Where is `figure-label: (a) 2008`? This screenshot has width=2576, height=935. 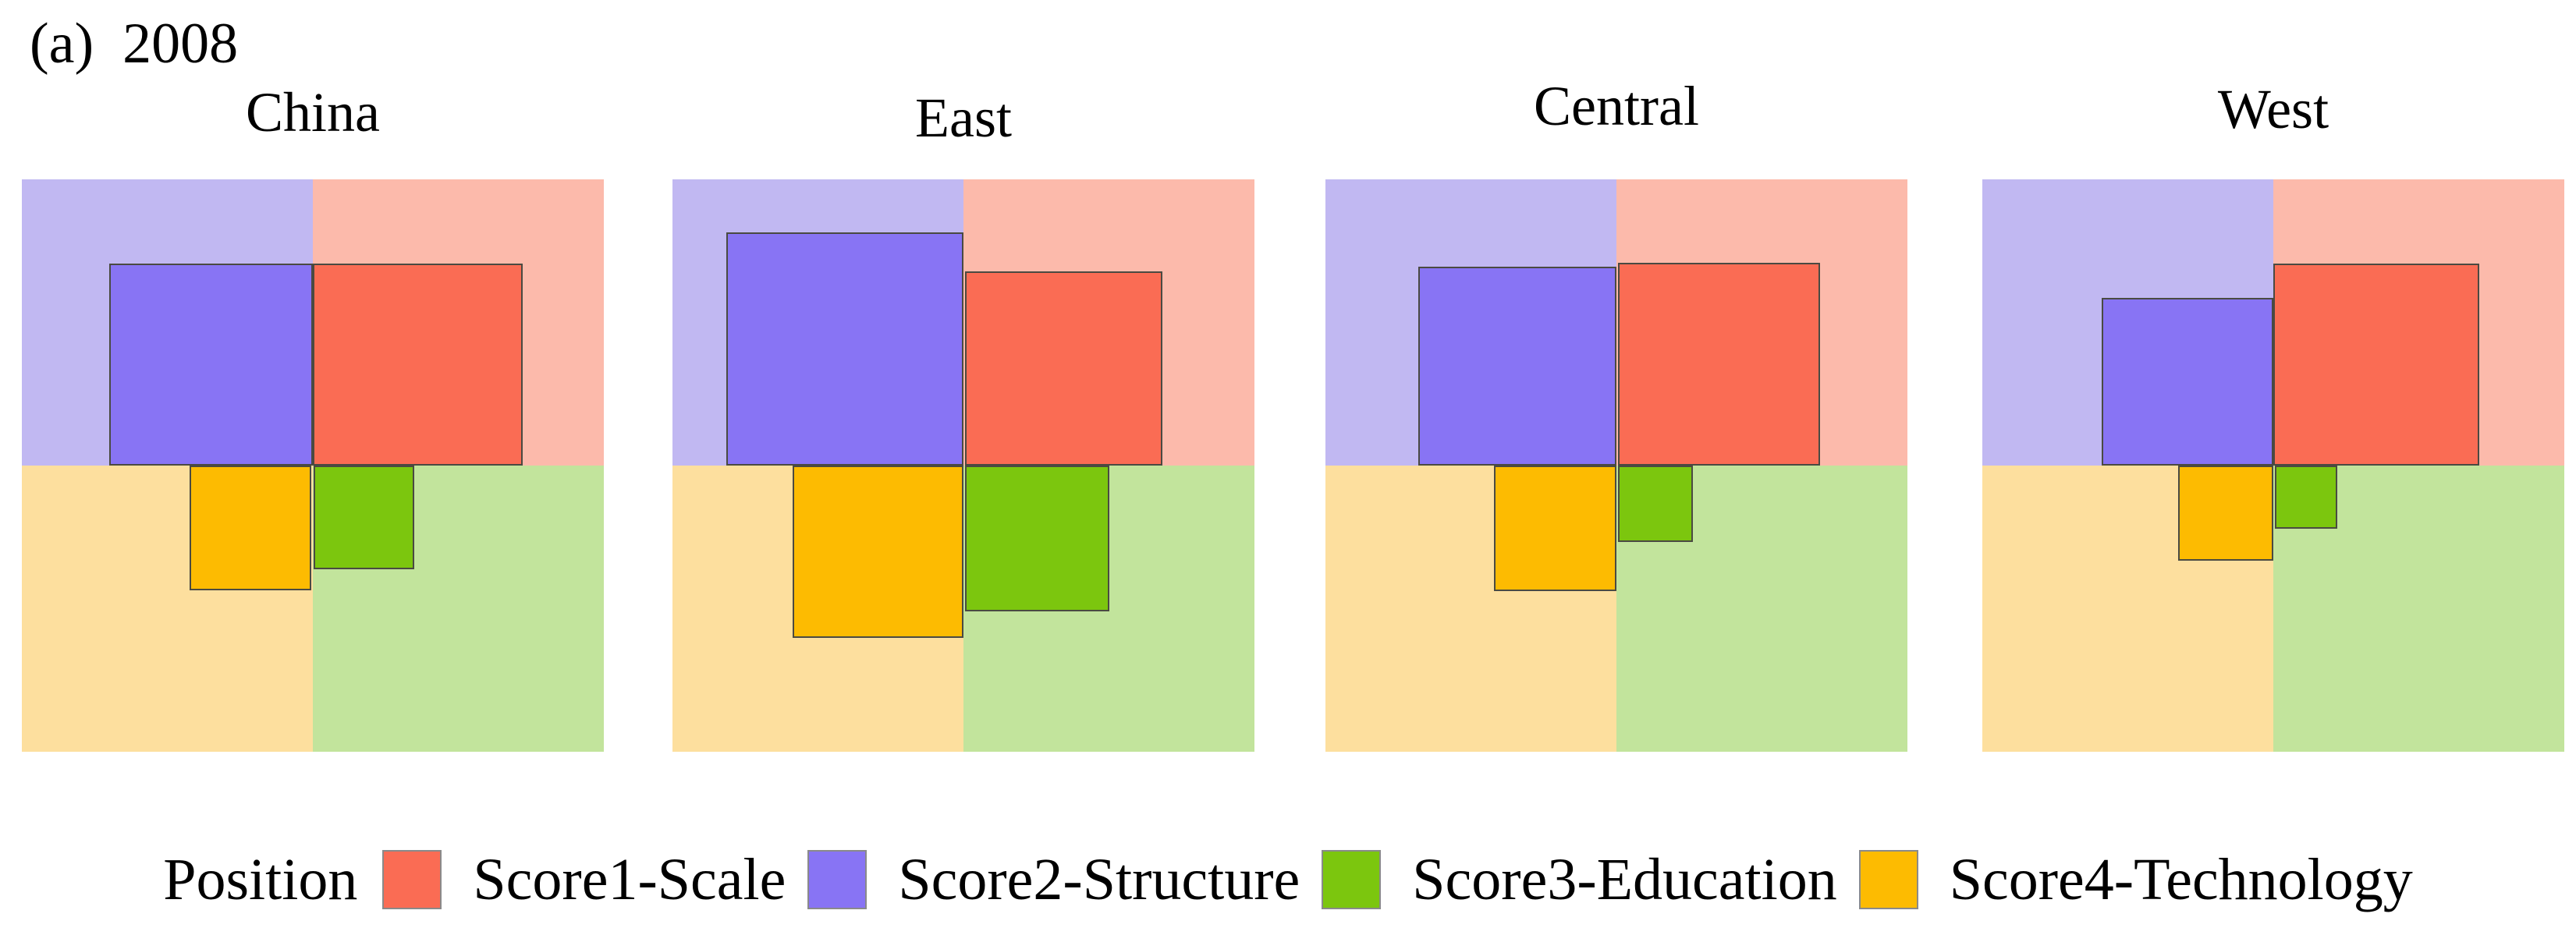
figure-label: (a) 2008 is located at coordinates (134, 44).